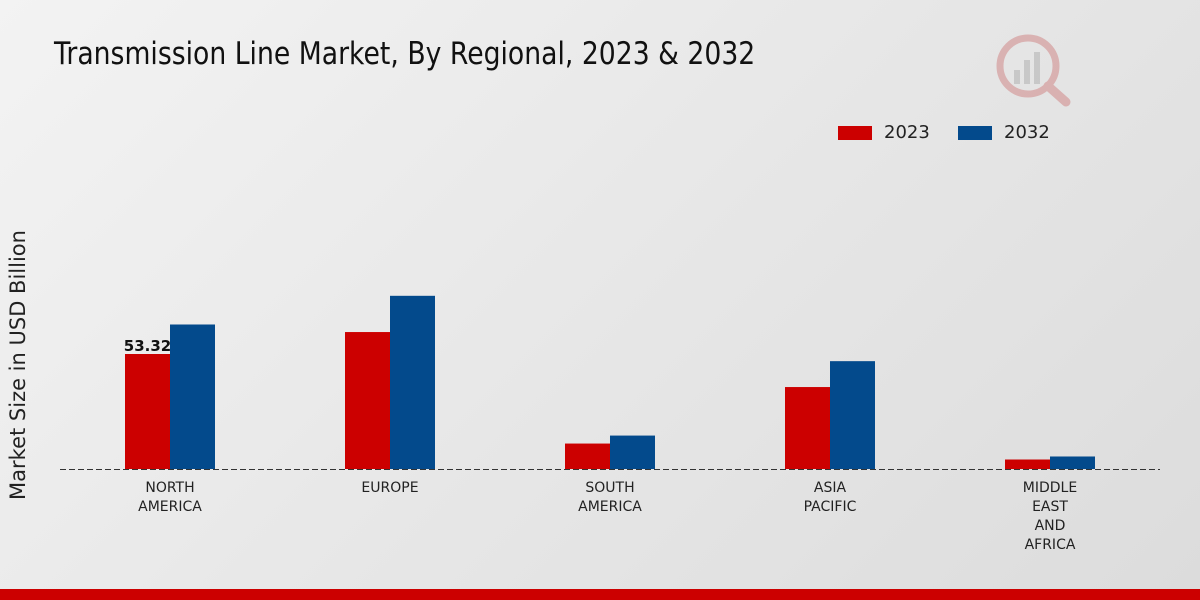  Describe the element at coordinates (855, 132) in the screenshot. I see `legend-swatch-2023` at that location.